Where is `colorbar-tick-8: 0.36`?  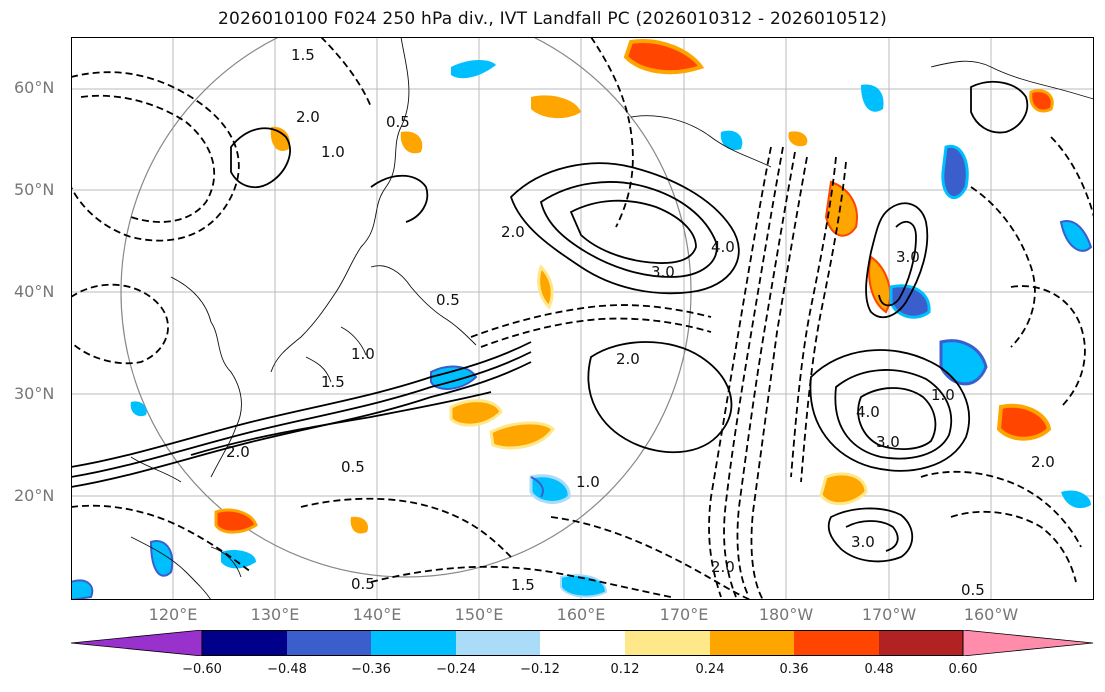 colorbar-tick-8: 0.36 is located at coordinates (794, 669).